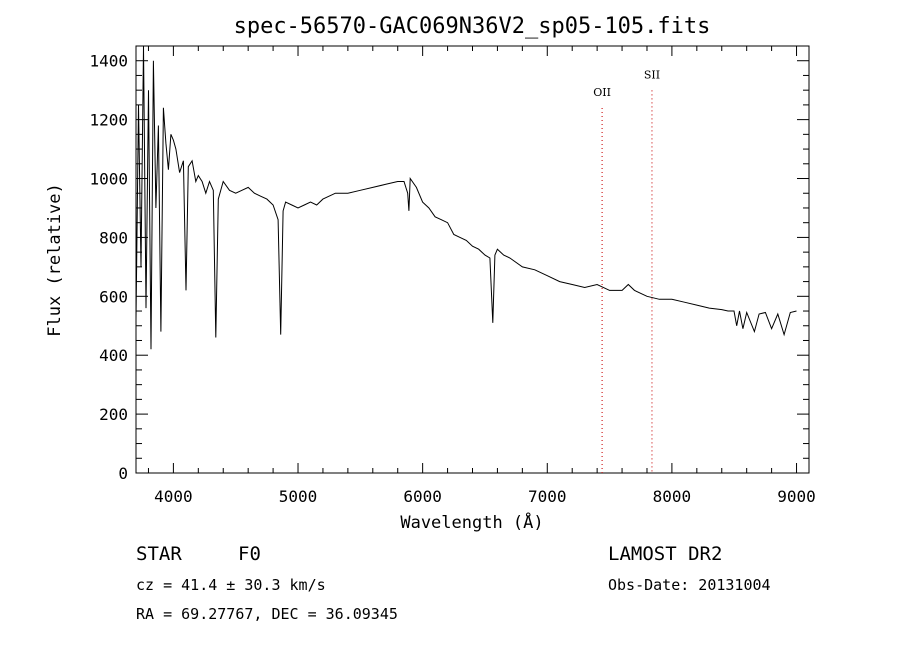 Image resolution: width=900 pixels, height=650 pixels. Describe the element at coordinates (672, 496) in the screenshot. I see `x-tick-label: 8000` at that location.